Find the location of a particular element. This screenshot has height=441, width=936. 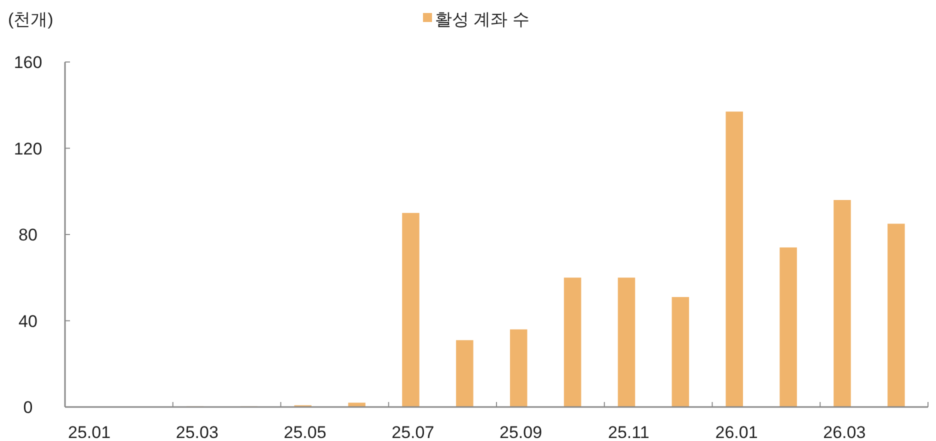

x-tick-label: 25.11 is located at coordinates (629, 432).